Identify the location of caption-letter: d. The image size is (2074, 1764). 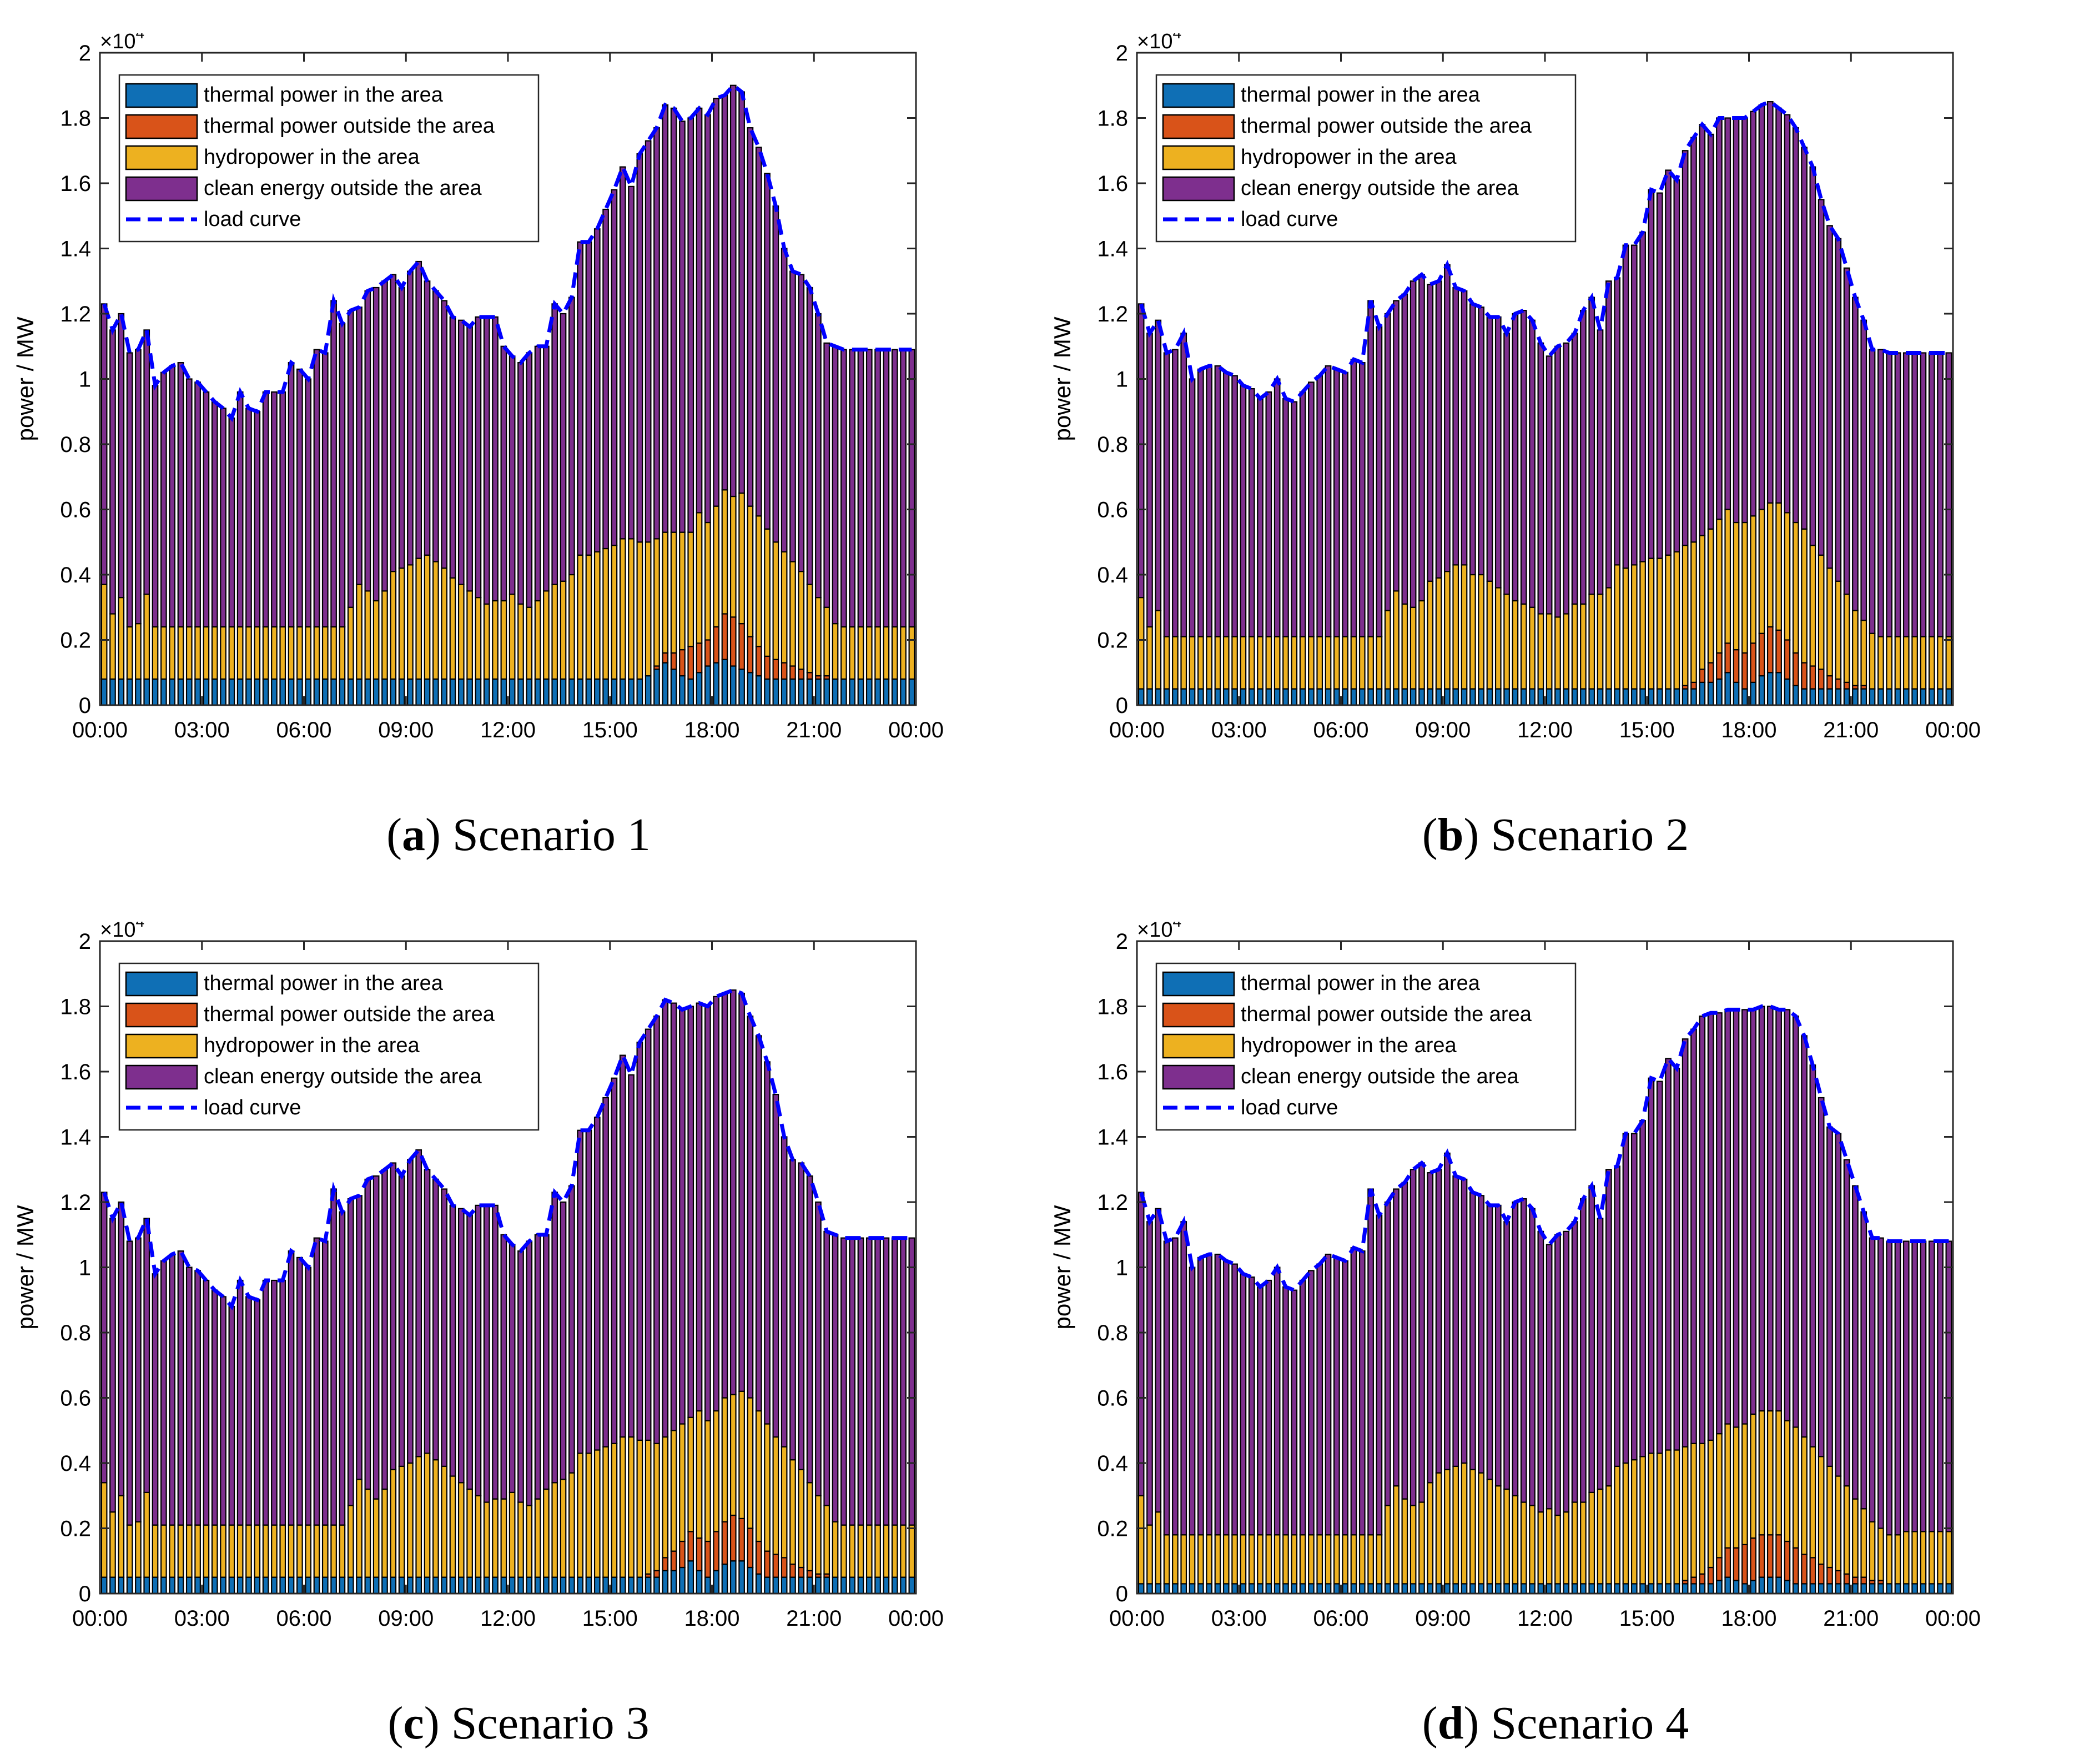
(1450, 1723).